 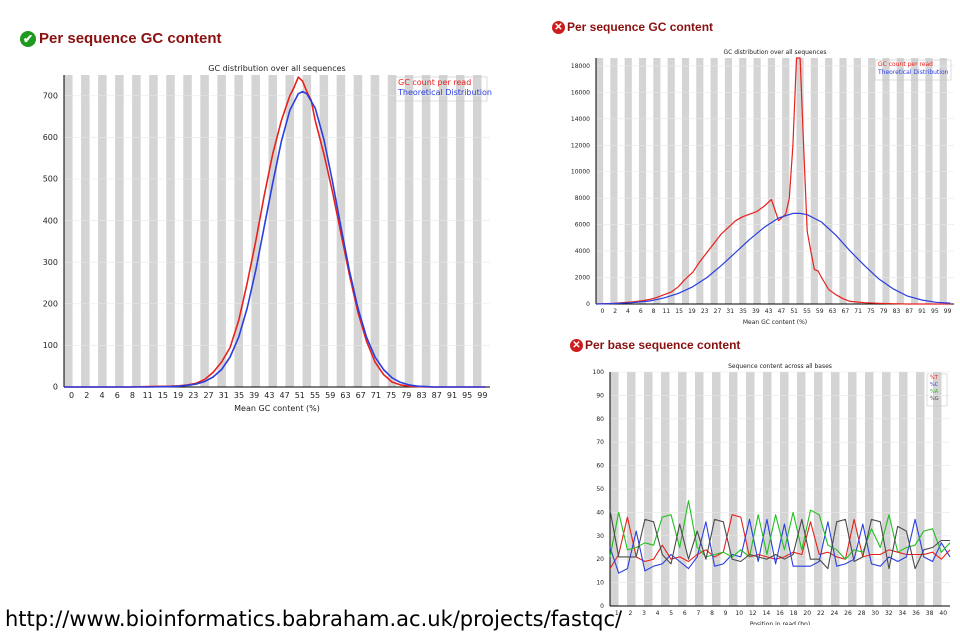 I want to click on y-tick-label: 2000, so click(x=582, y=278).